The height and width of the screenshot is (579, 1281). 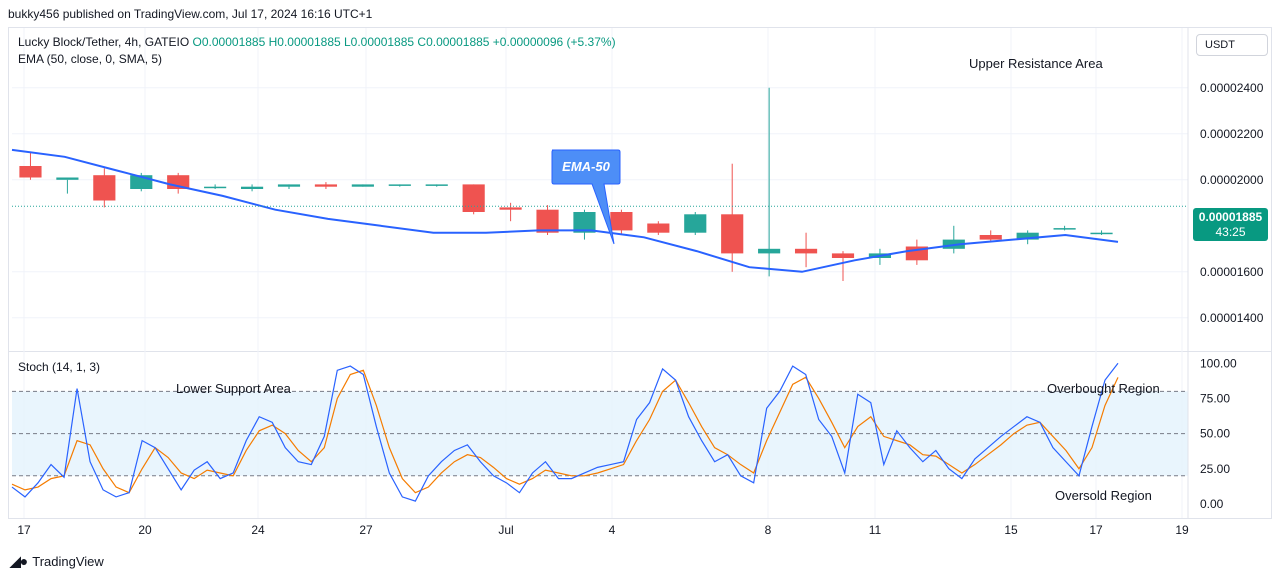 What do you see at coordinates (1230, 217) in the screenshot?
I see `last-price-value: 0.00001885` at bounding box center [1230, 217].